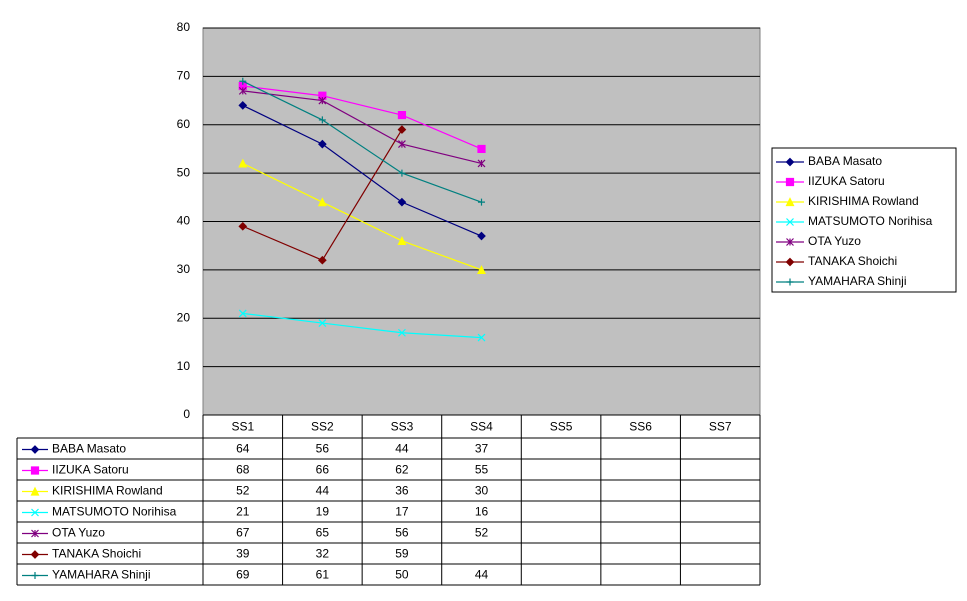  I want to click on x-tick-label: SS2, so click(322, 427).